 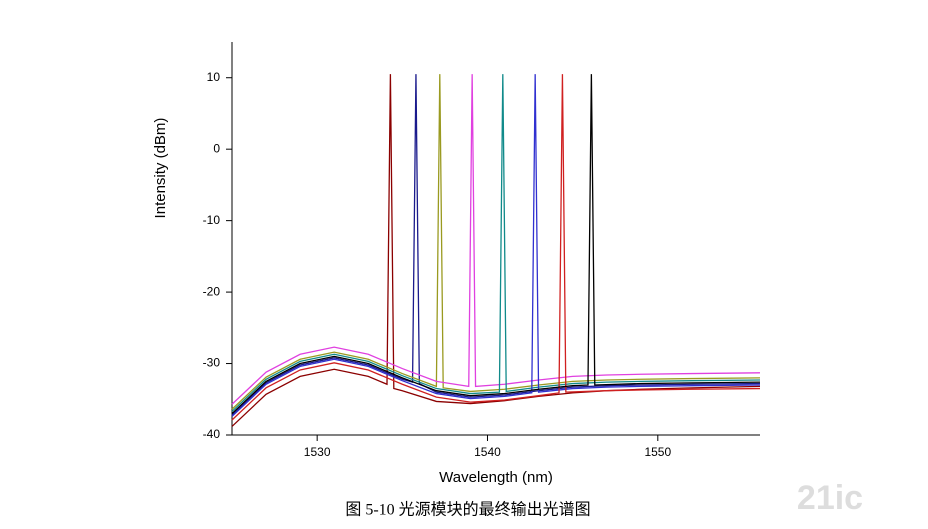 What do you see at coordinates (467, 510) in the screenshot?
I see `caption: 图 5-10 光源模块的最终输出光谱图` at bounding box center [467, 510].